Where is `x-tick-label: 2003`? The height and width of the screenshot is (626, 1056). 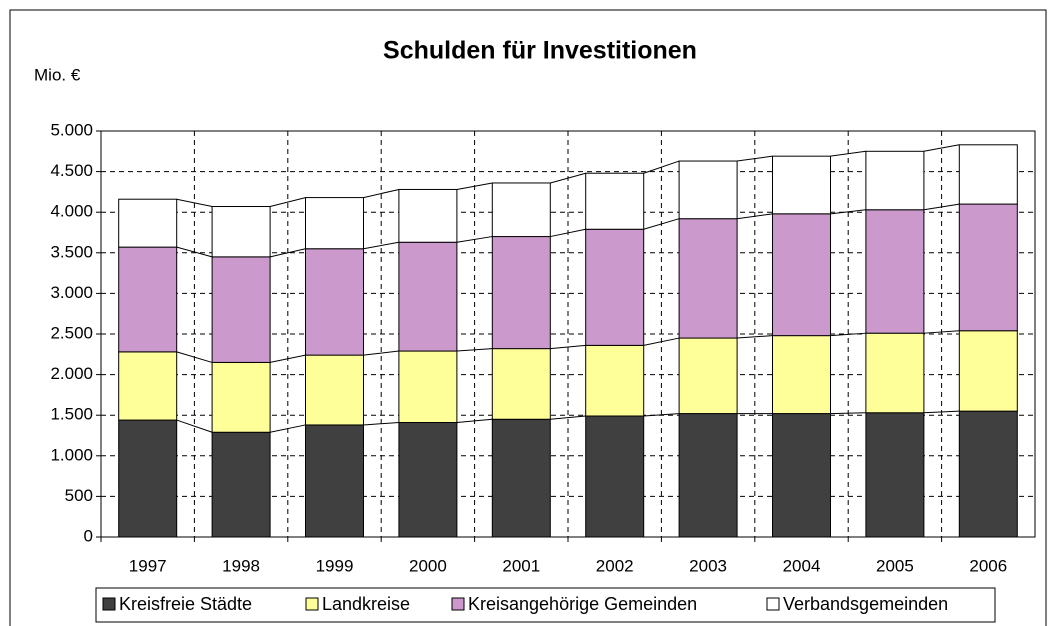 x-tick-label: 2003 is located at coordinates (708, 565).